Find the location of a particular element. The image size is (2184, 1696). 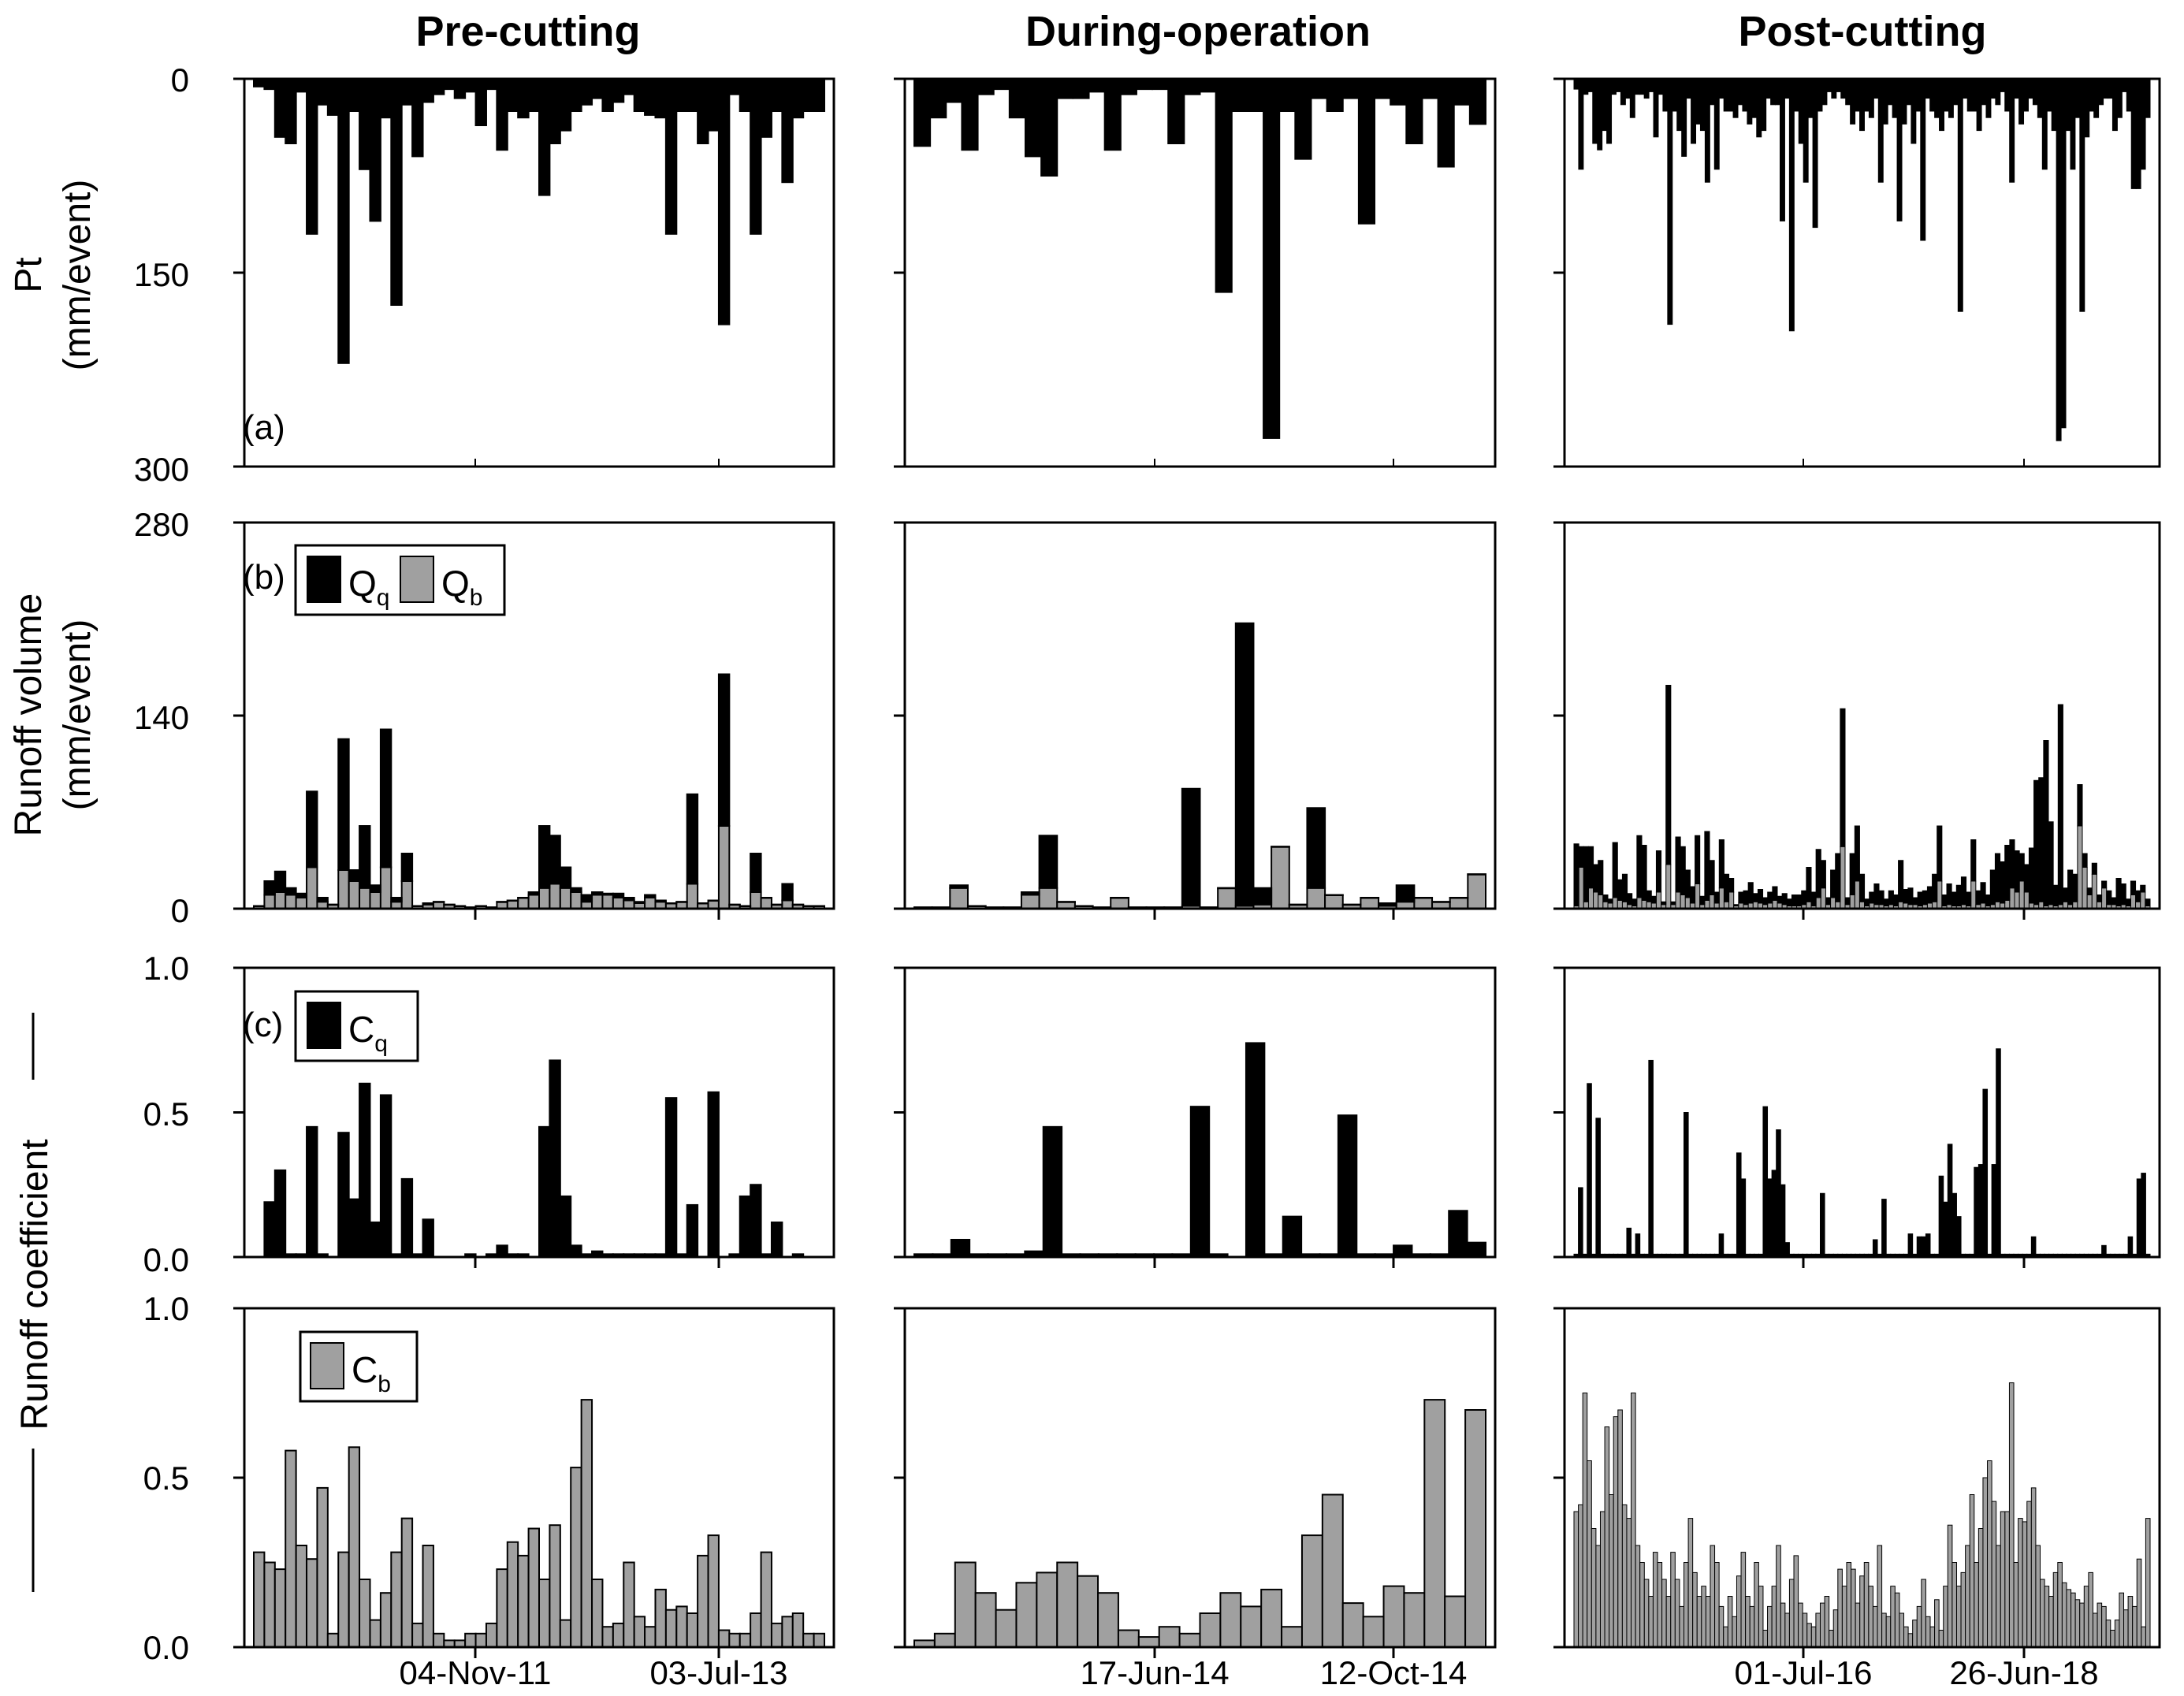

legend-qb-main: Q is located at coordinates (455, 583).